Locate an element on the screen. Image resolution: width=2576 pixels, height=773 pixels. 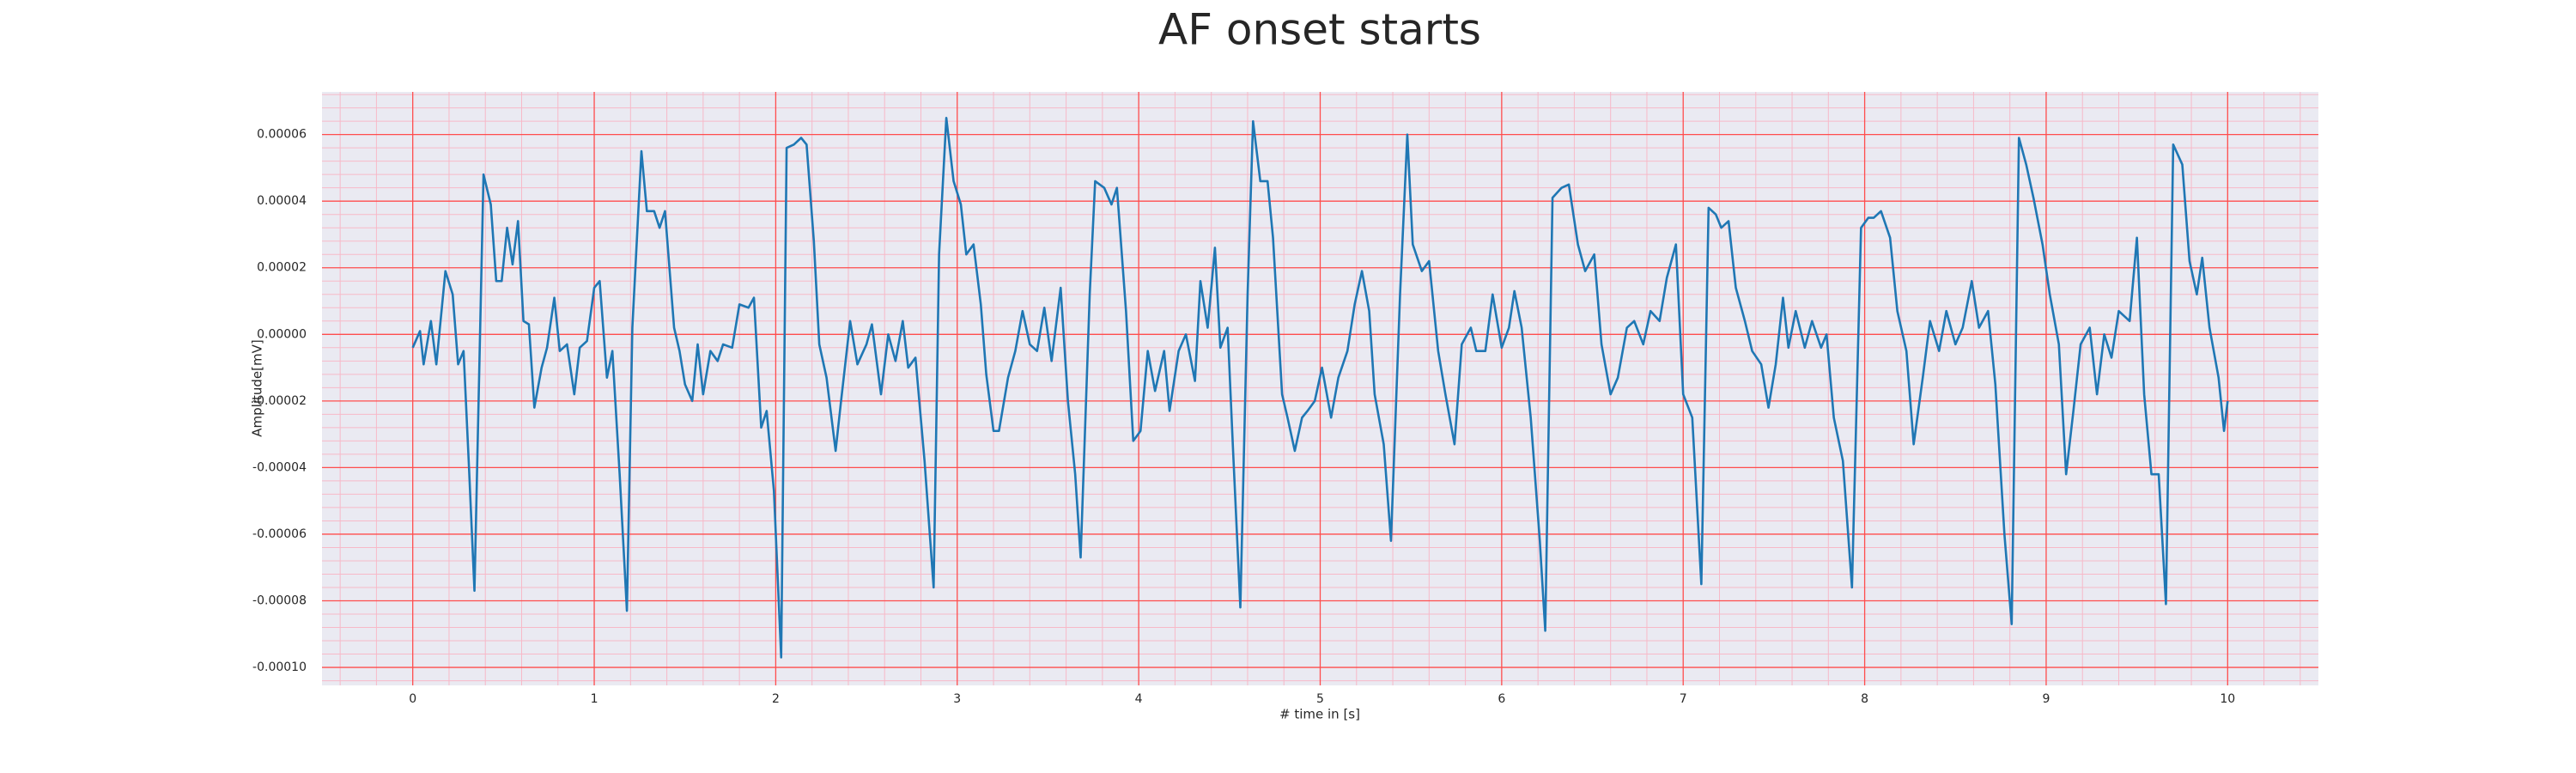
x-tick-label: 5 is located at coordinates (1320, 699).